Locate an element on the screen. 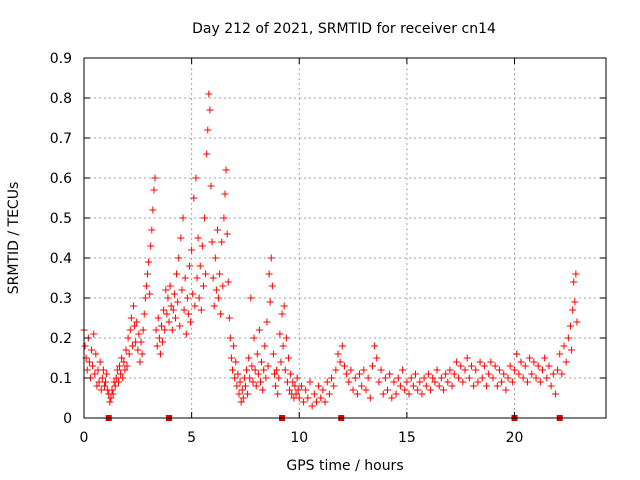 The width and height of the screenshot is (640, 480). y-tick-label: 0.1 is located at coordinates (61, 379).